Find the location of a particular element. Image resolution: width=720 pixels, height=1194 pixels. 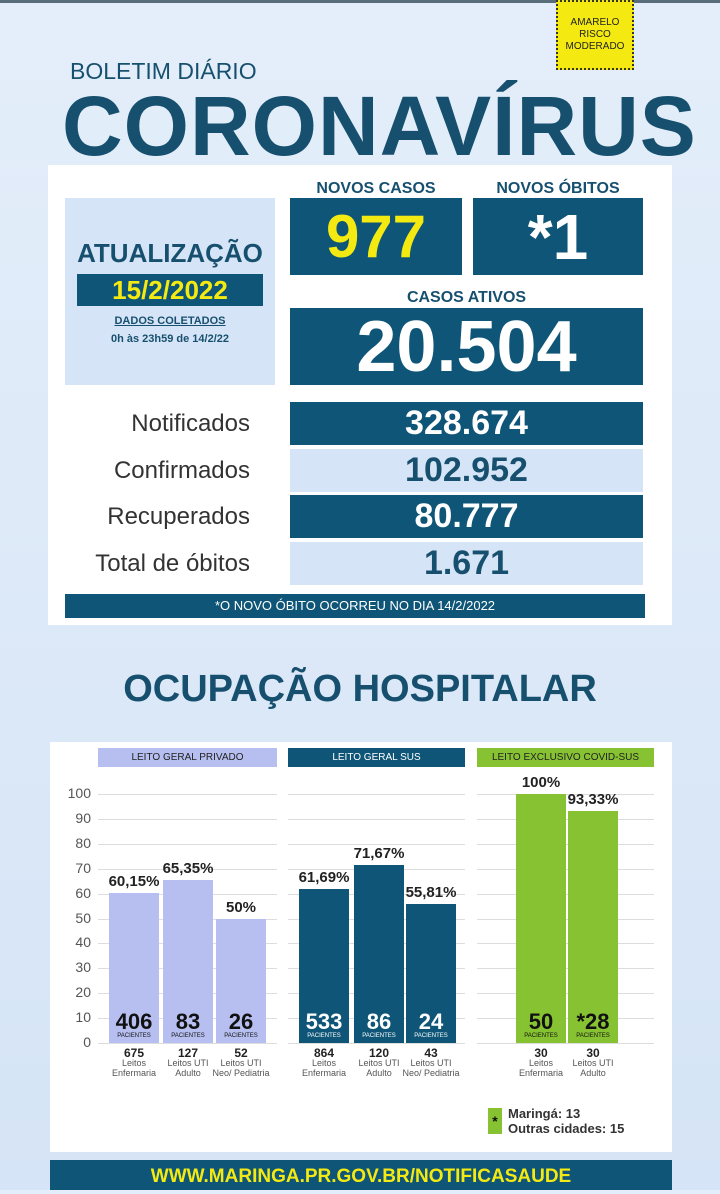

percent-label: 60,15% is located at coordinates (134, 882).